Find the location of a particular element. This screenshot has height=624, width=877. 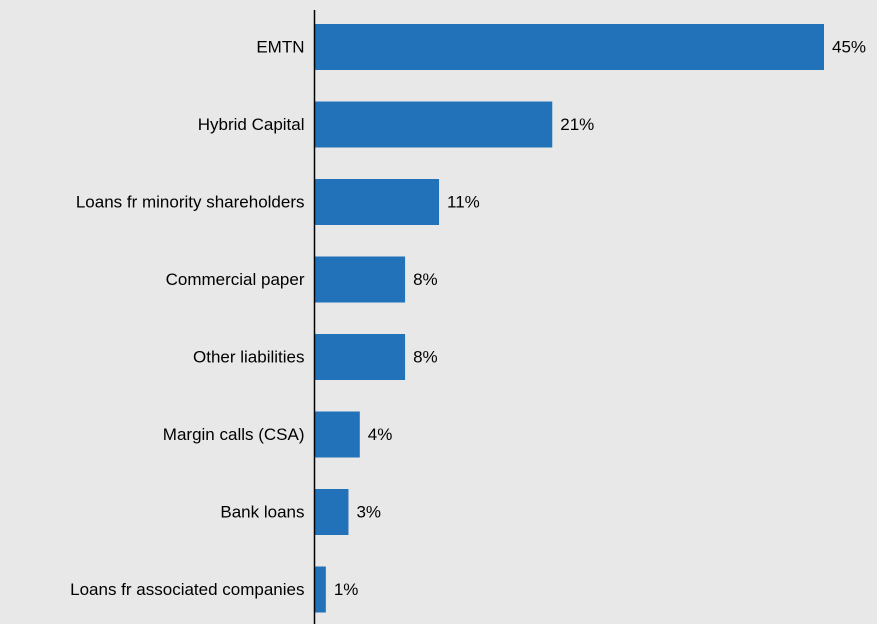

category-label-3: Commercial paper is located at coordinates (235, 279).